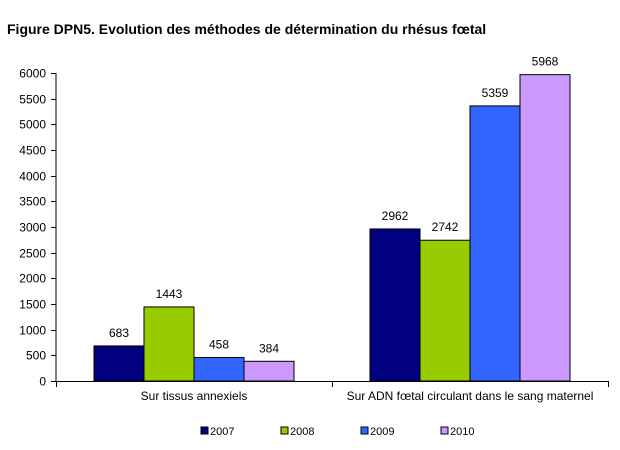  Describe the element at coordinates (495, 93) in the screenshot. I see `data-label: 5359` at that location.